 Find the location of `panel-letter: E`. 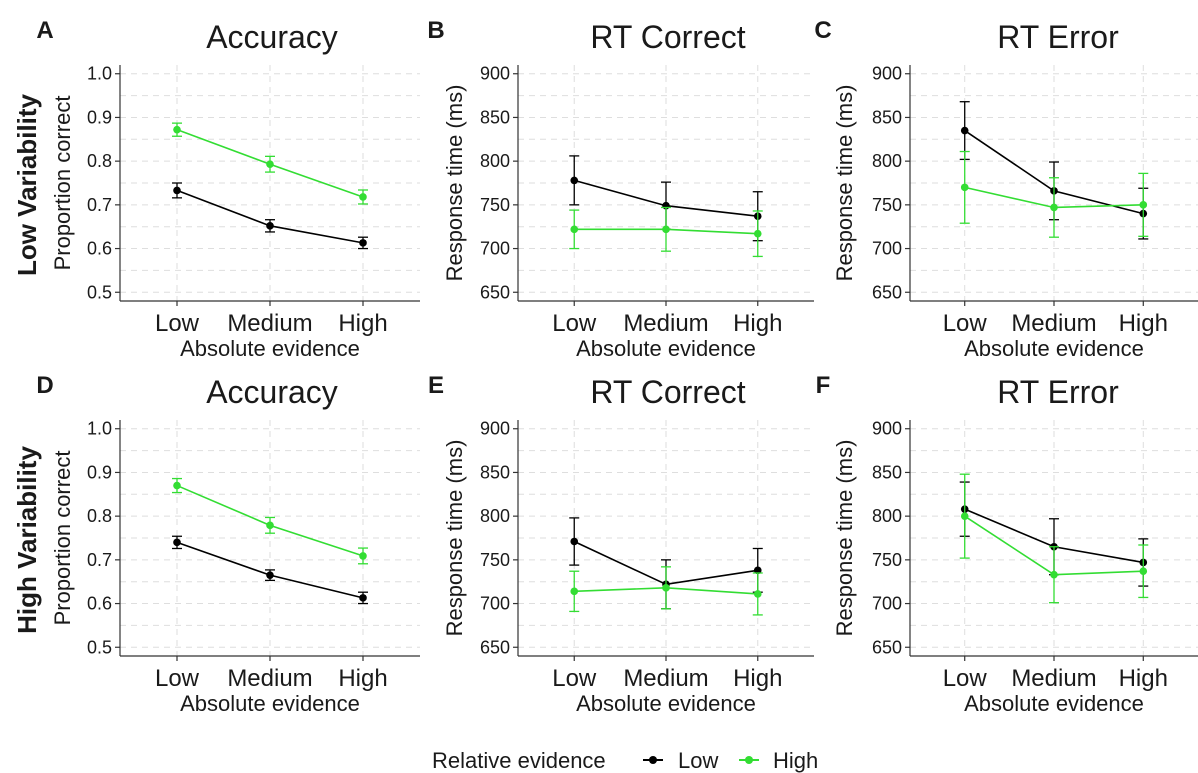

panel-letter: E is located at coordinates (436, 385).